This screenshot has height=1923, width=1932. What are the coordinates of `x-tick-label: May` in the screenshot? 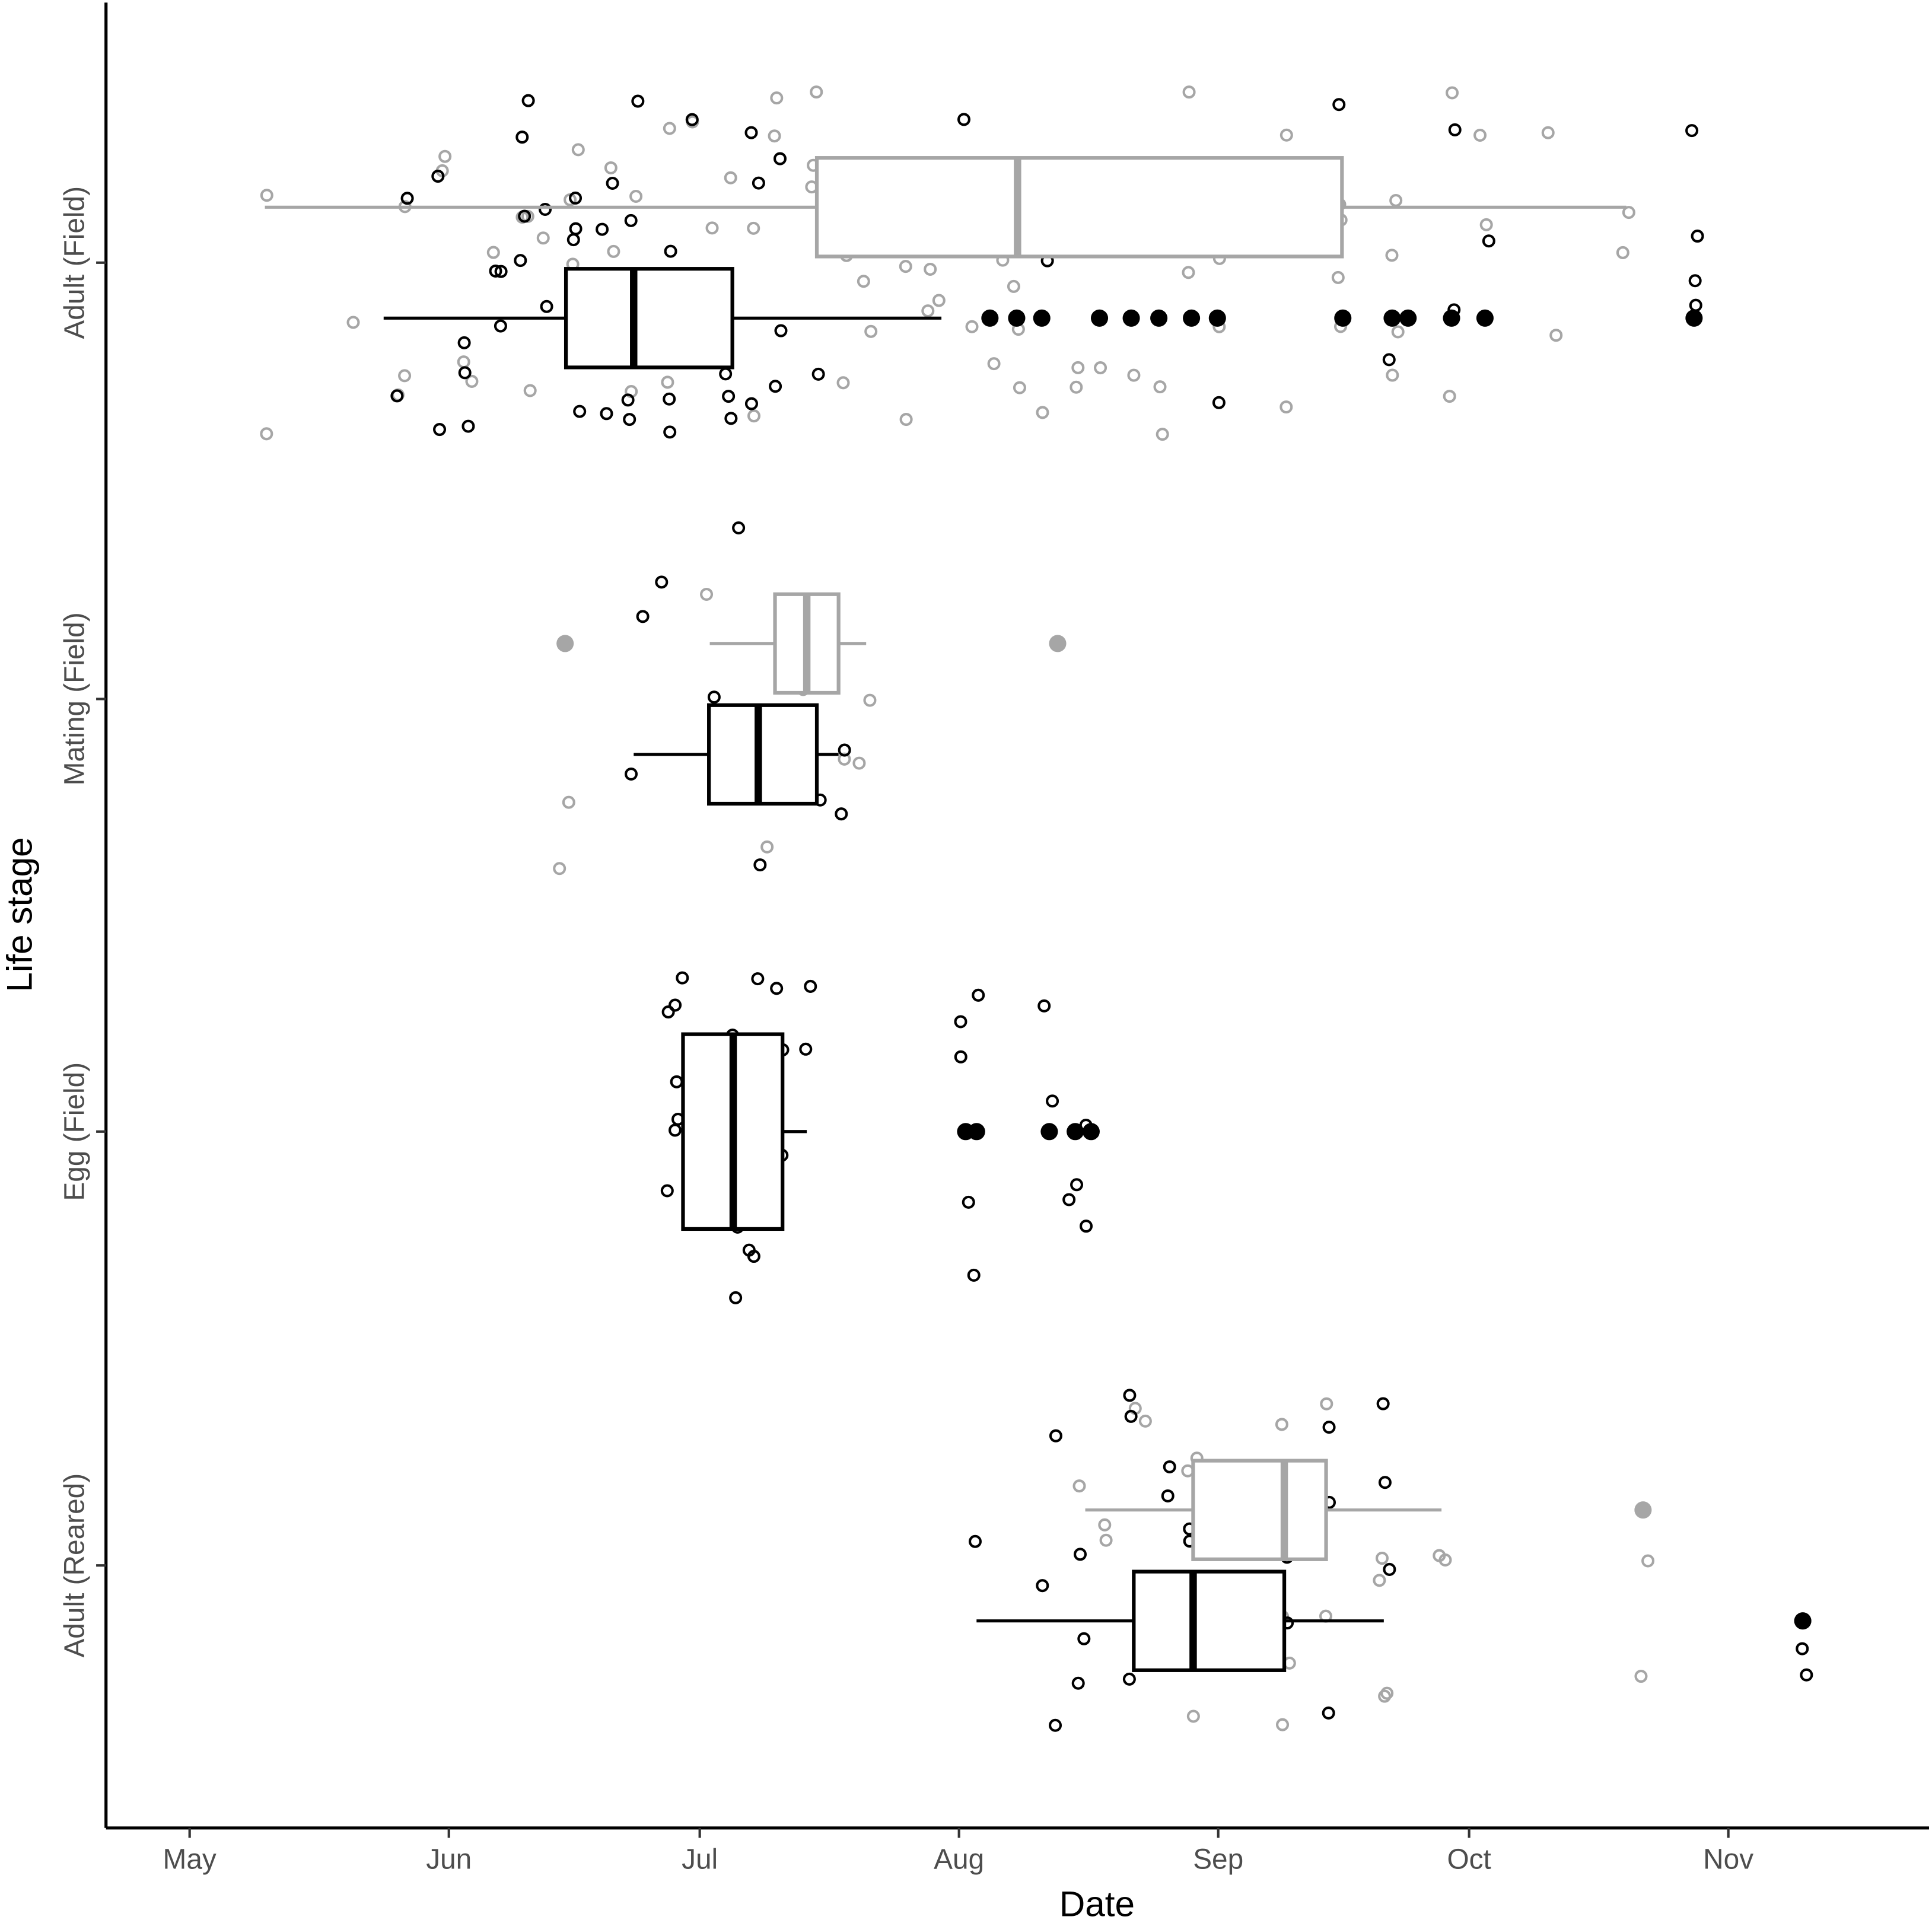 It's located at (190, 1860).